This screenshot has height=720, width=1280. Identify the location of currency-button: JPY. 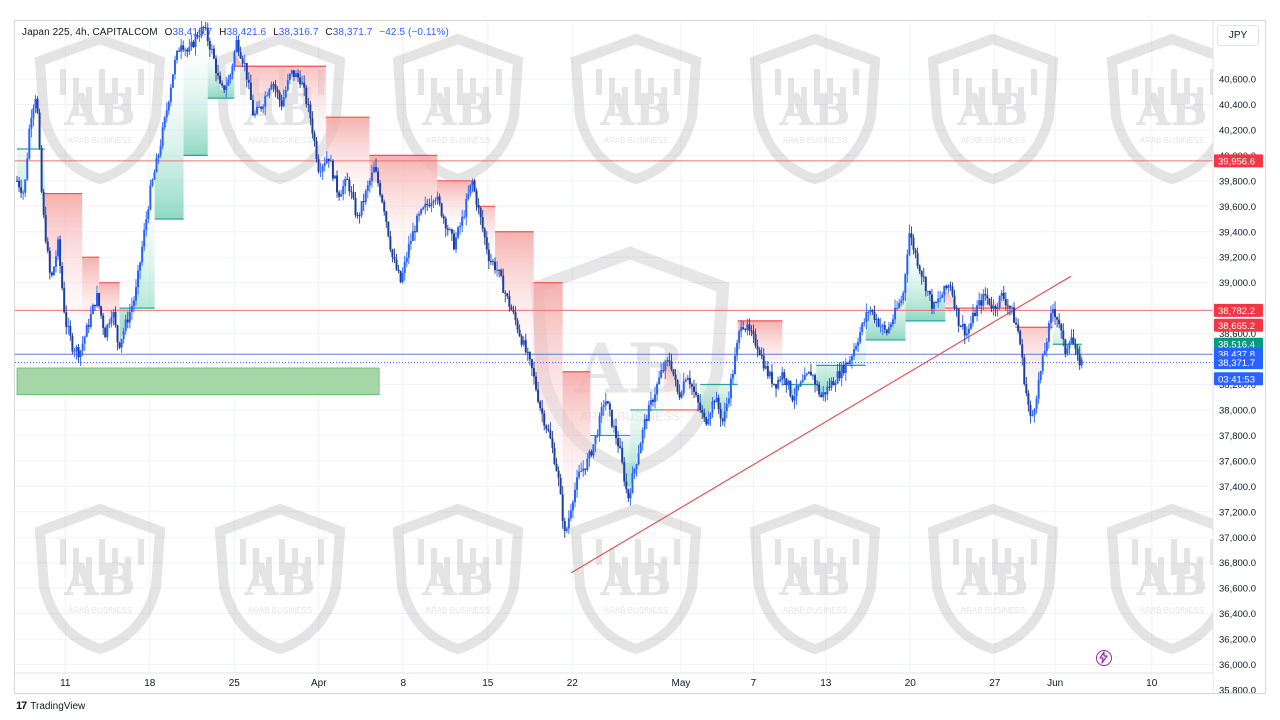
(1238, 35).